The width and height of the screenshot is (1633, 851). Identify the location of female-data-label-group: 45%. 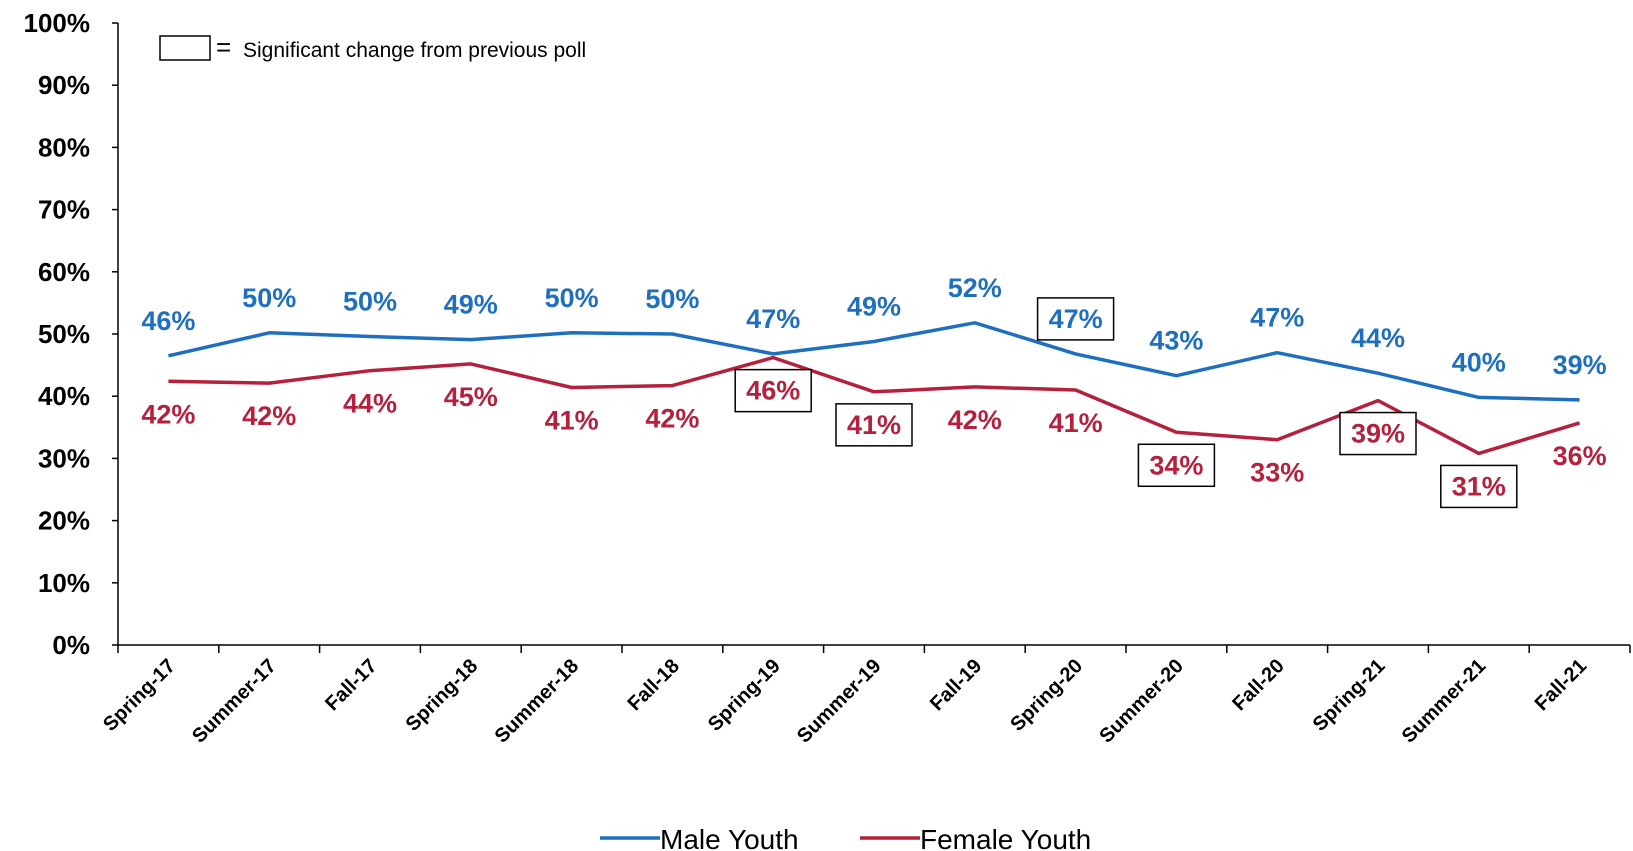
(471, 397).